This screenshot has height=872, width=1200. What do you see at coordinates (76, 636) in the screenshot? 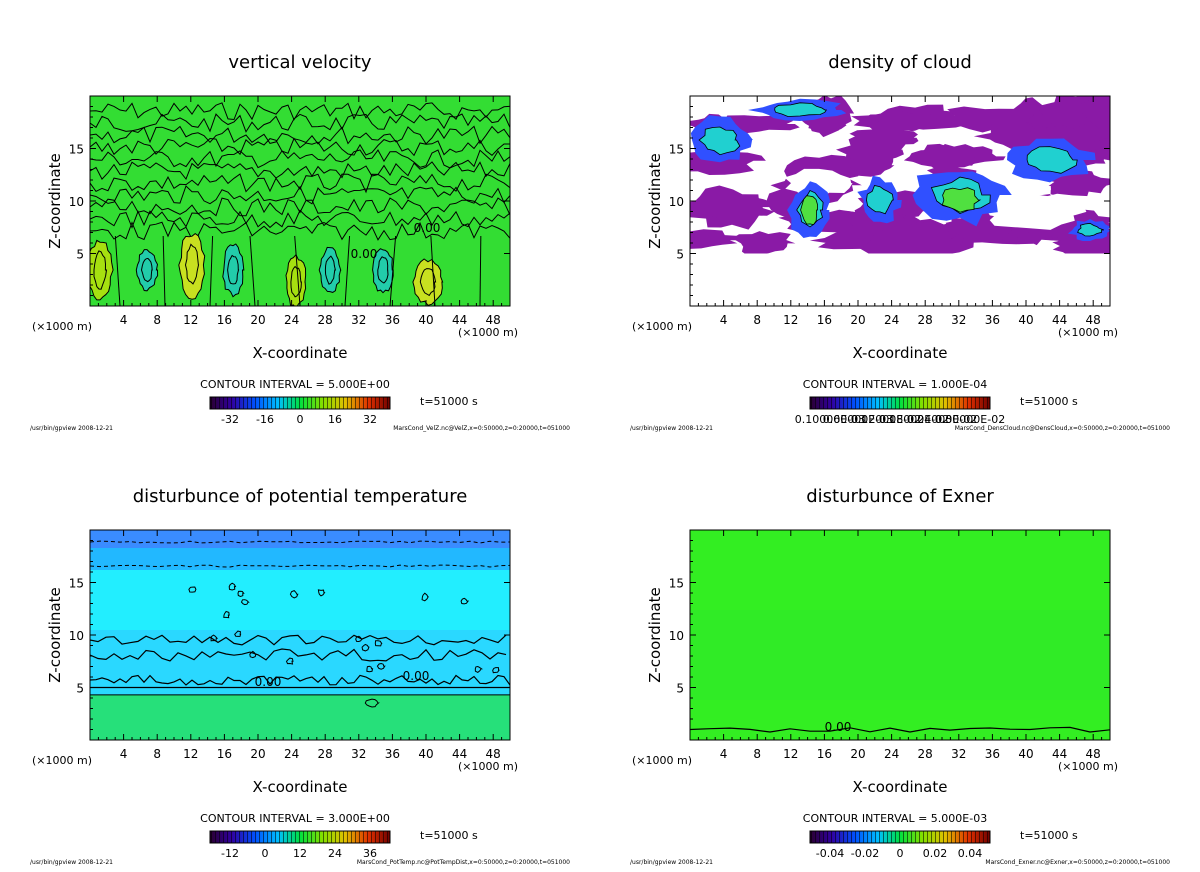
I see `y-tick-label: 10` at bounding box center [76, 636].